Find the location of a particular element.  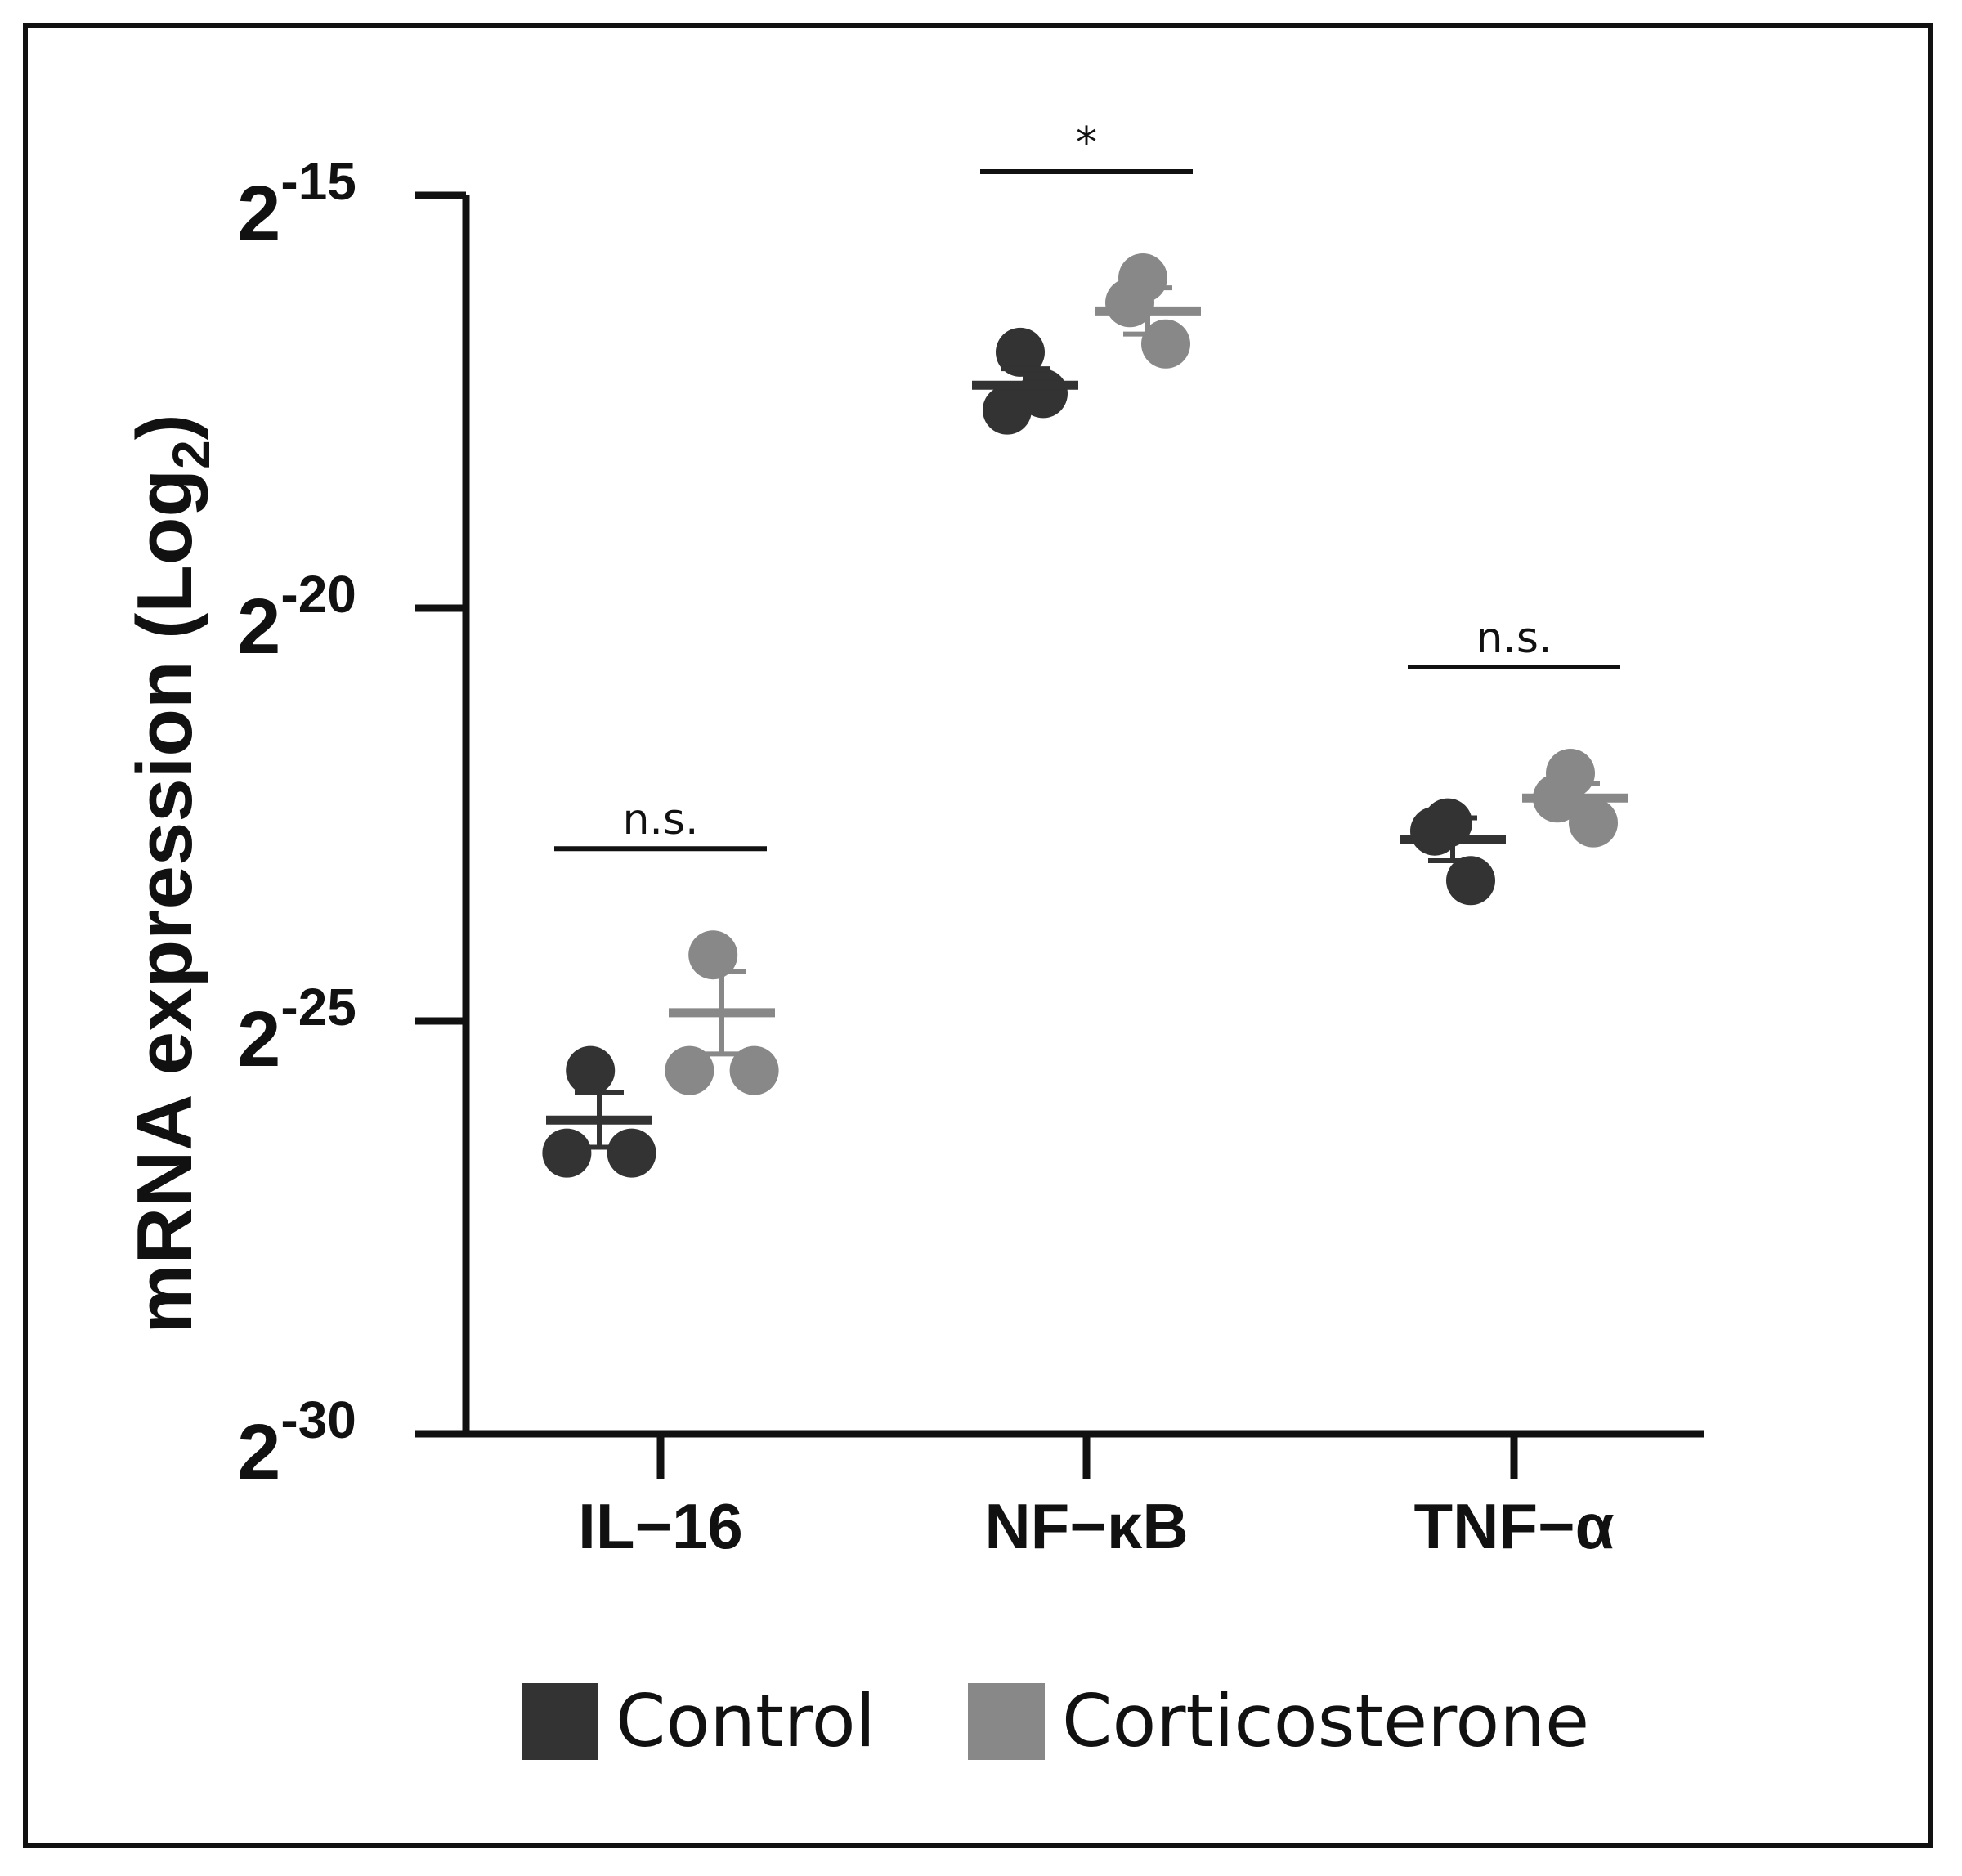

significance-label: * is located at coordinates (1086, 143).